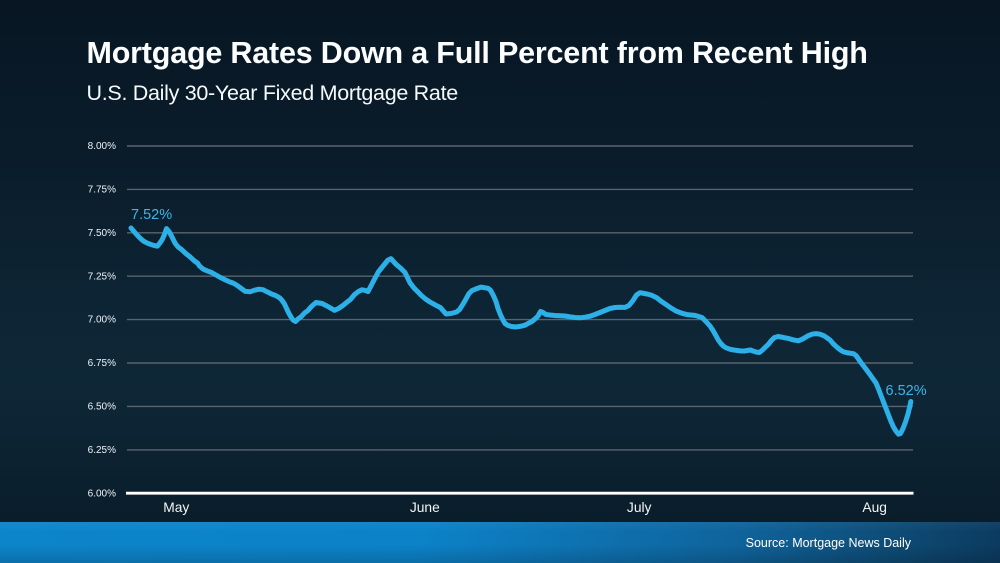 This screenshot has width=1000, height=563. I want to click on svg-text: 8.00%, so click(102, 146).